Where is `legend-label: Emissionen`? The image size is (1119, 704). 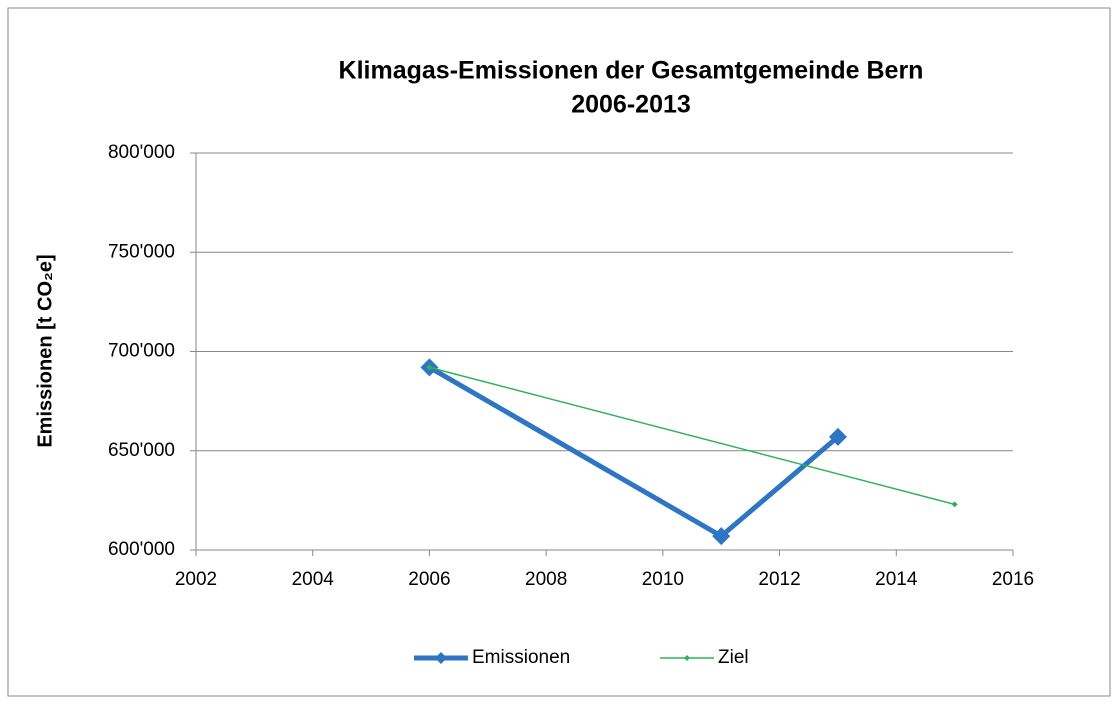
legend-label: Emissionen is located at coordinates (521, 657).